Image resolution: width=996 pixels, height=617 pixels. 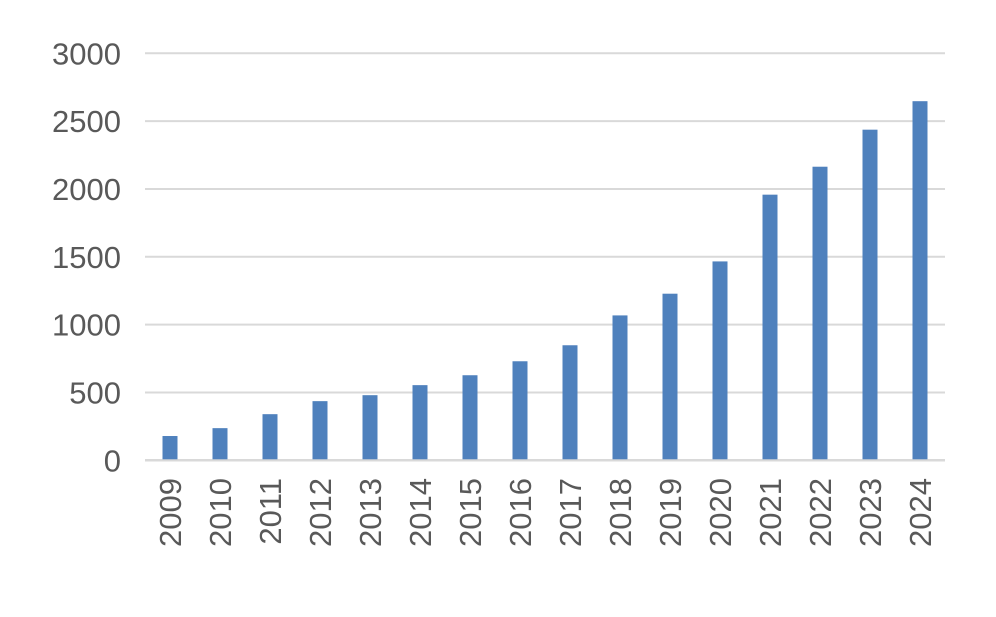 What do you see at coordinates (920, 280) in the screenshot?
I see `bar-2024` at bounding box center [920, 280].